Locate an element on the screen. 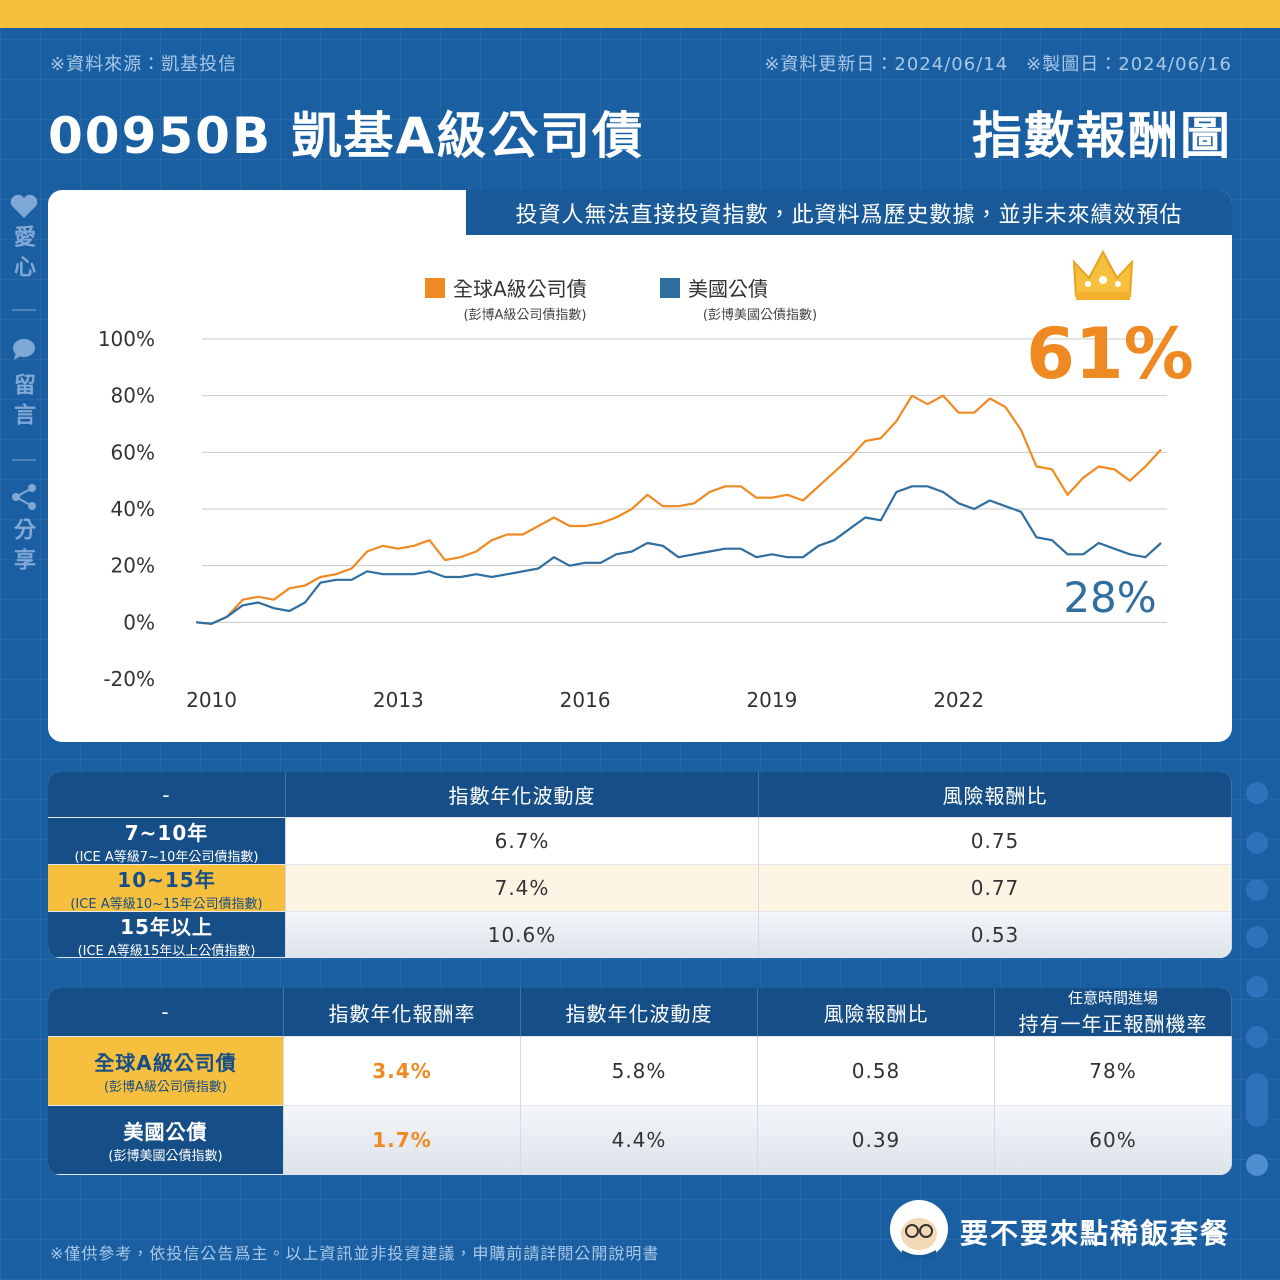  y-tick-label: 20% is located at coordinates (133, 566).